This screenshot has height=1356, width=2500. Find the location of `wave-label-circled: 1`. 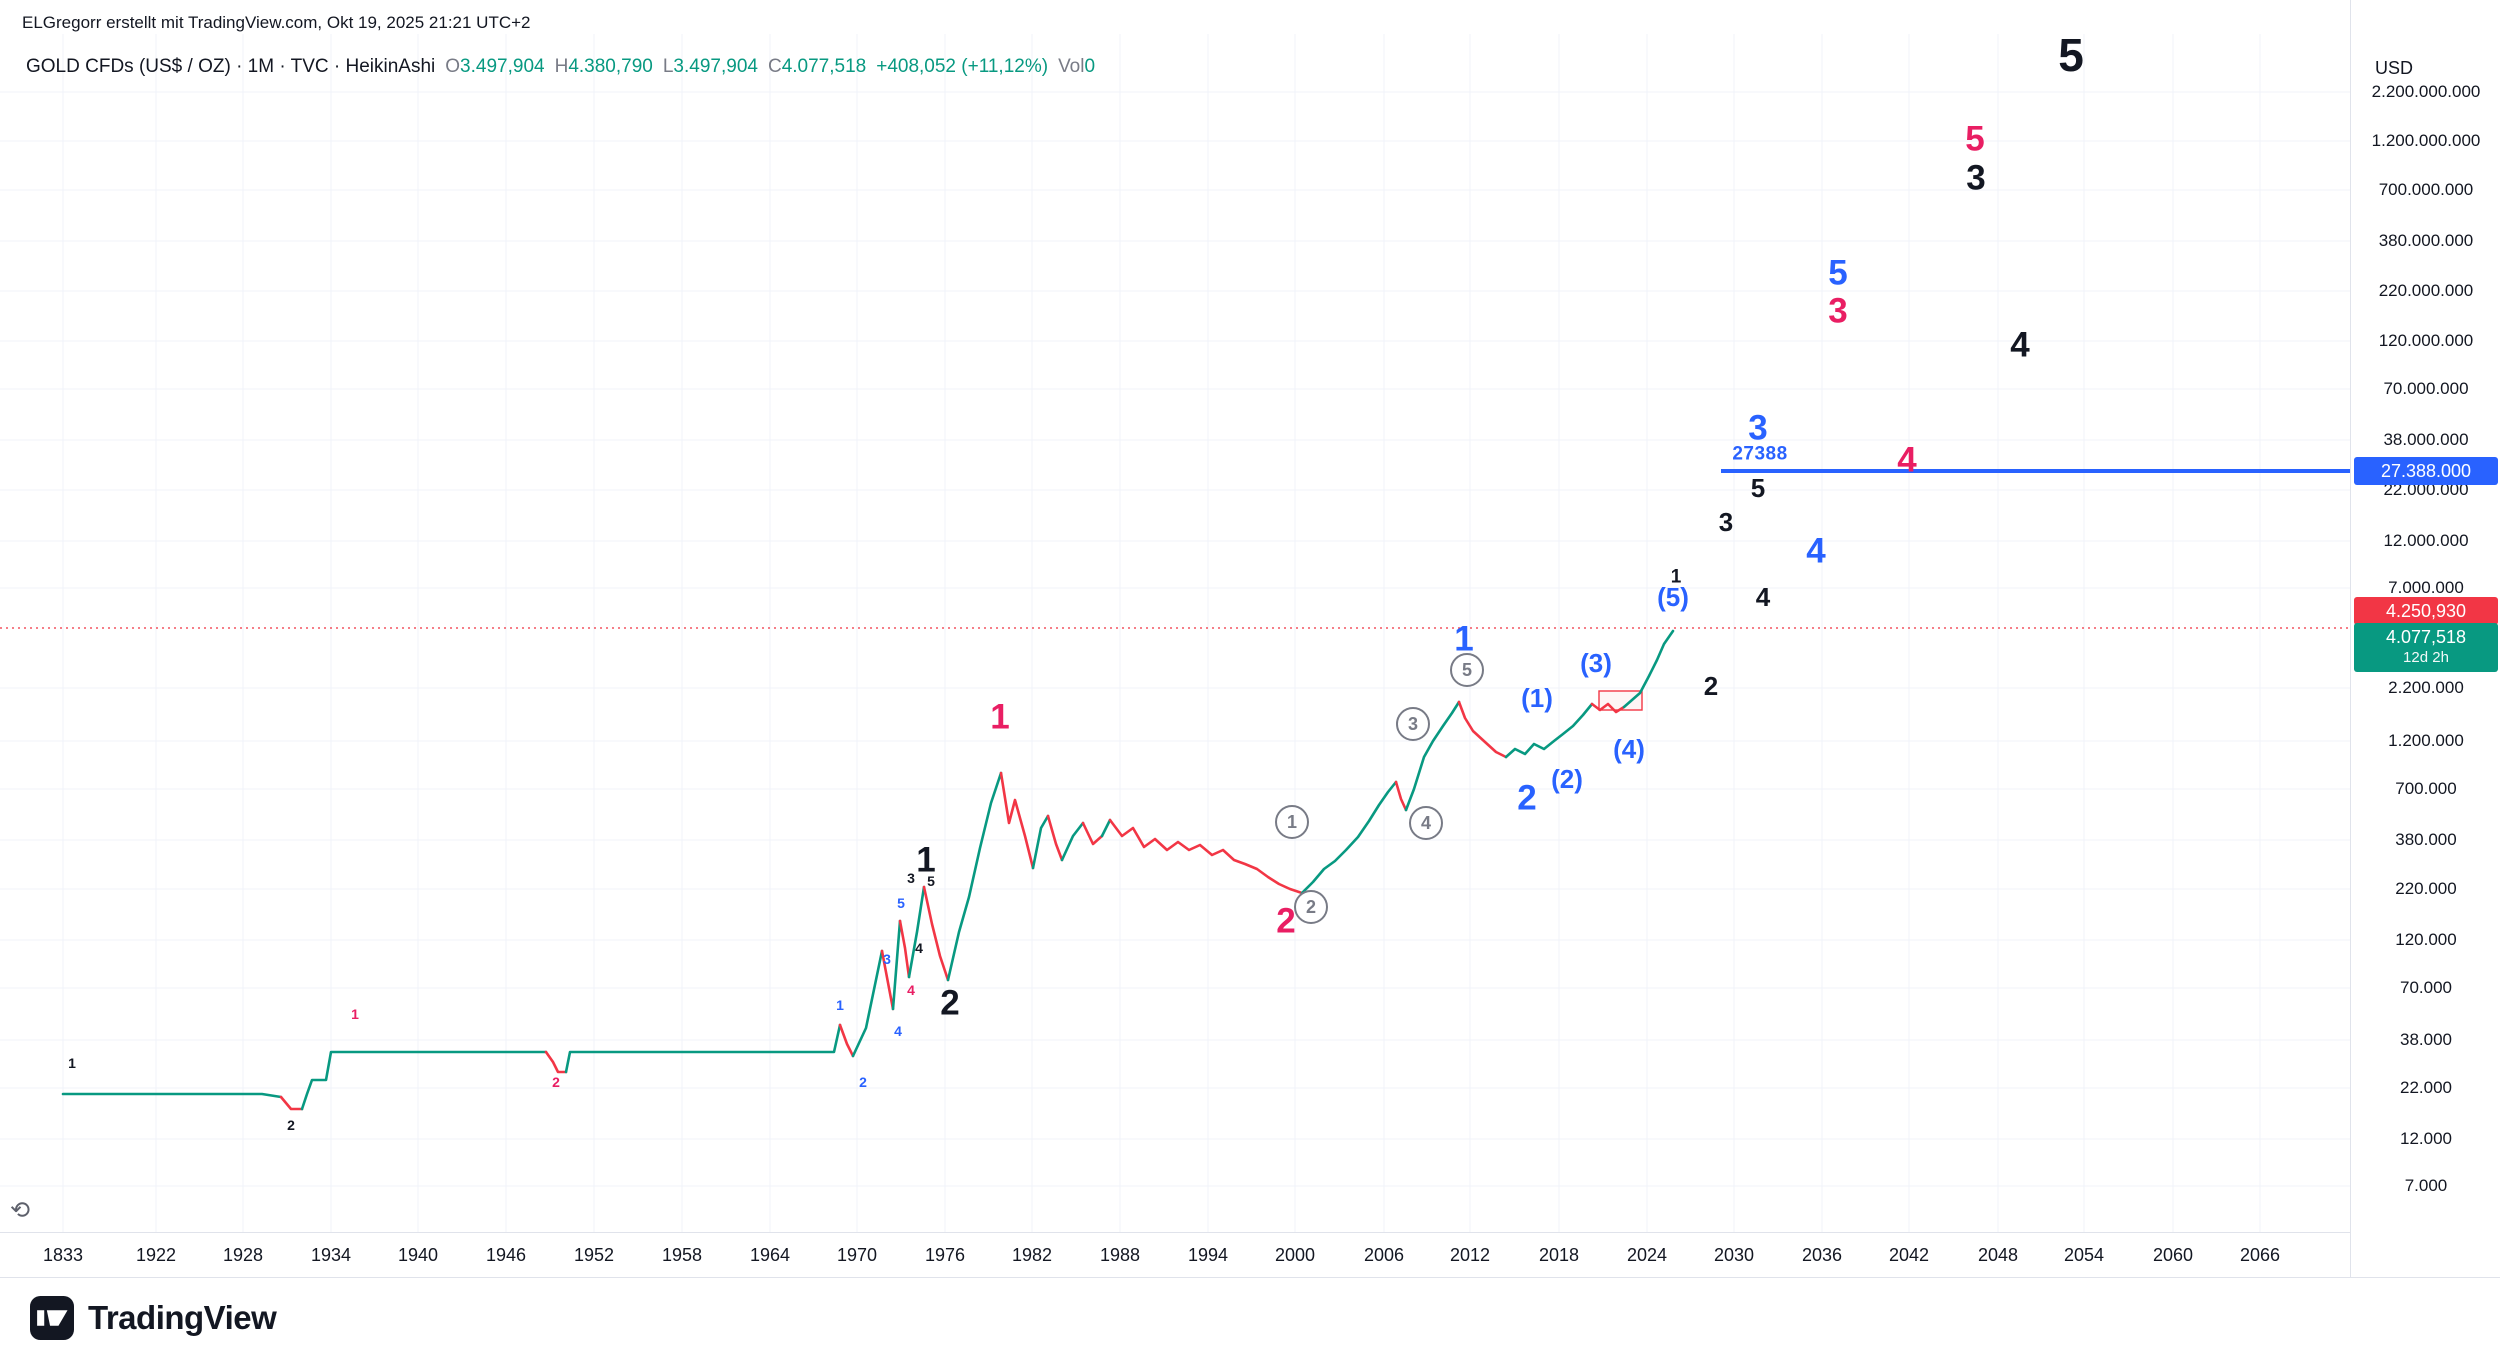

wave-label-circled: 1 is located at coordinates (1292, 822).